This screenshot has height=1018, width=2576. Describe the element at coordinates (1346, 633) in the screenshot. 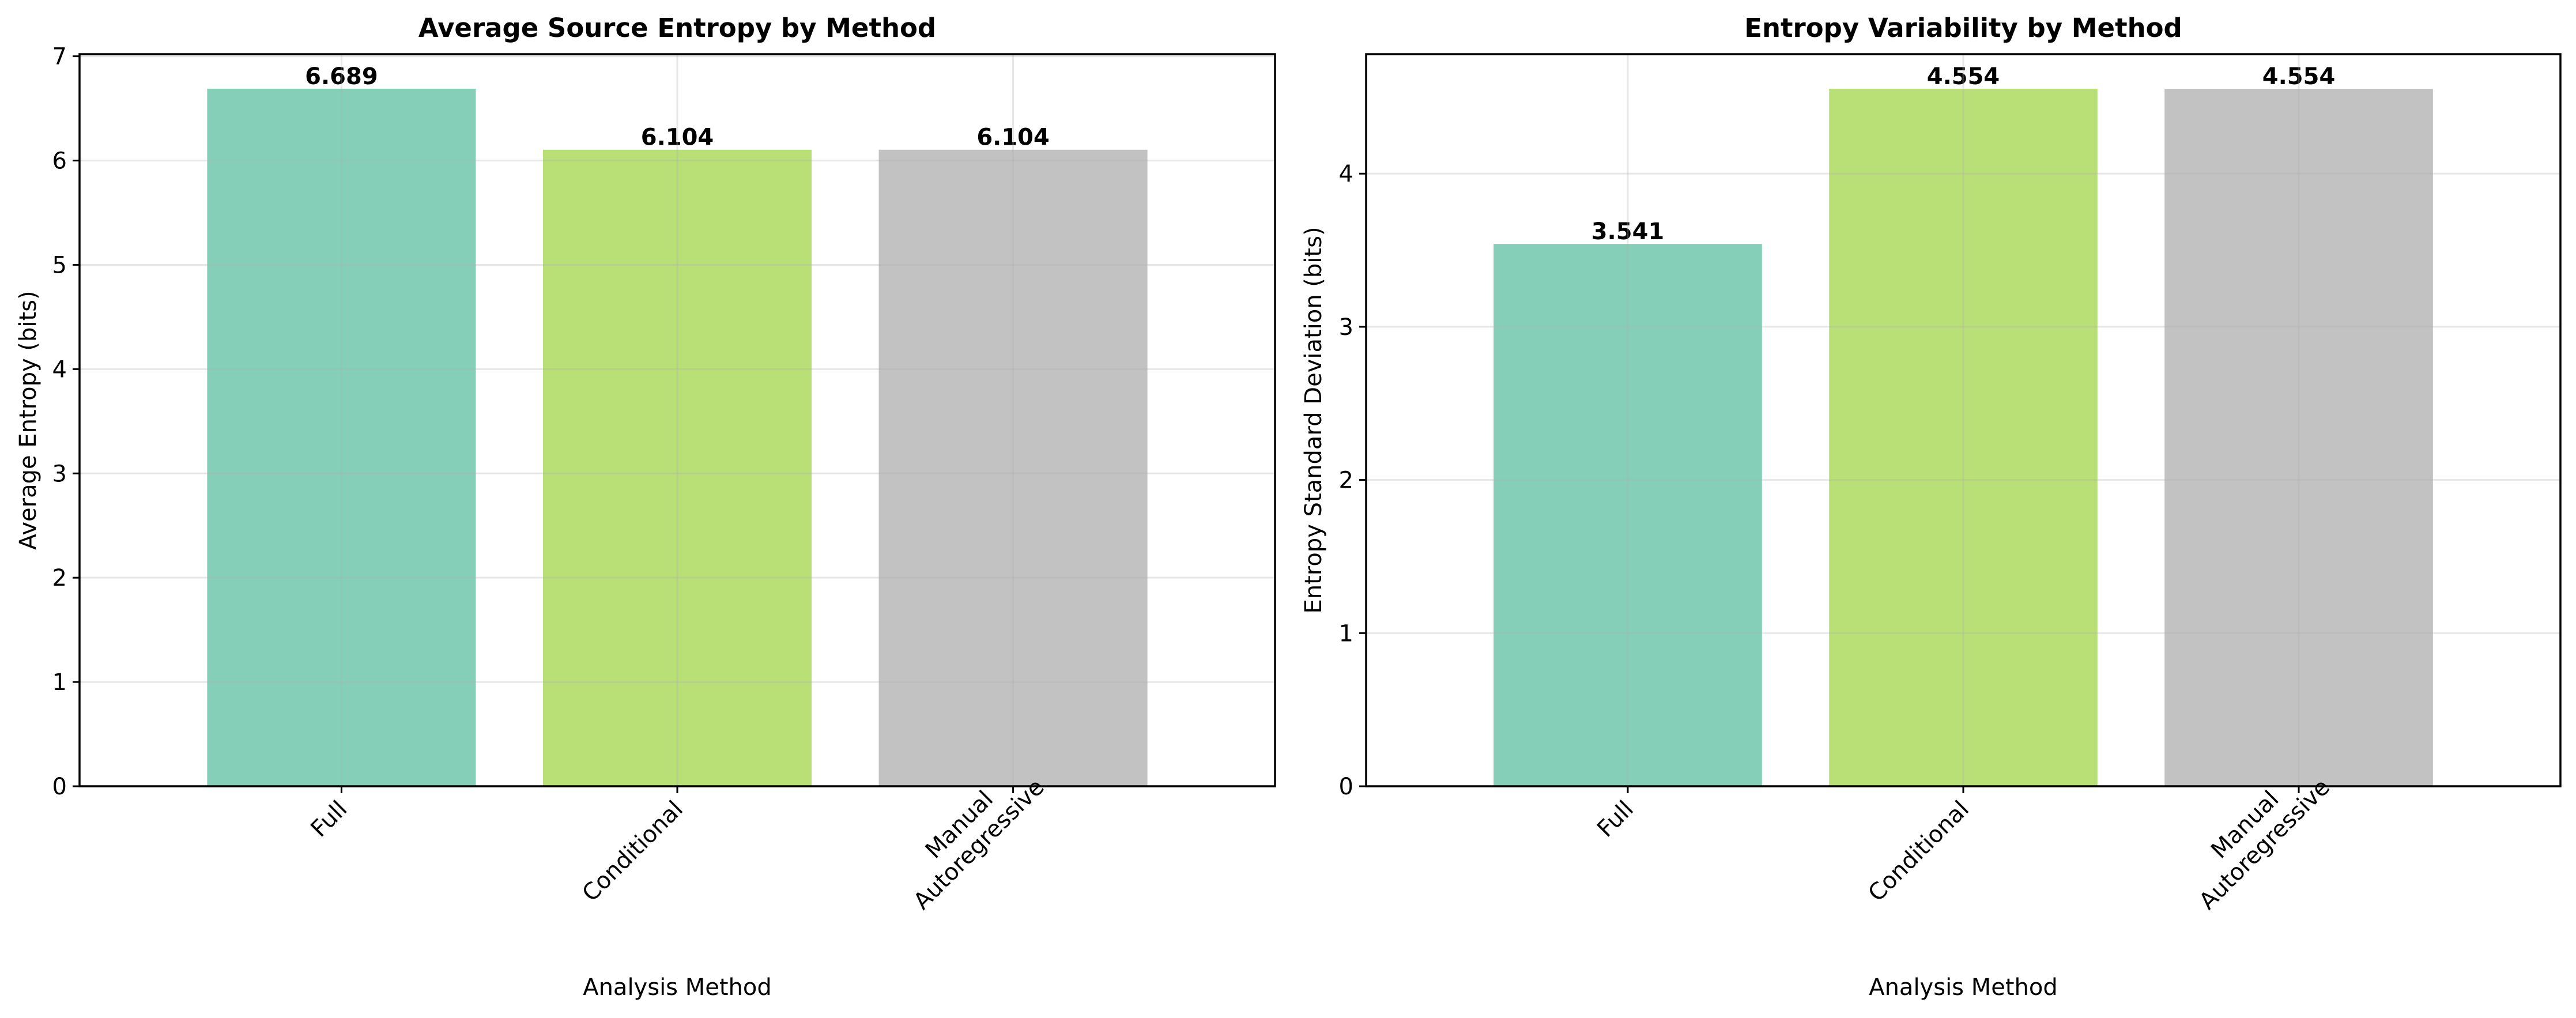

I see `right-chart-y-tick-label-1: 1` at that location.